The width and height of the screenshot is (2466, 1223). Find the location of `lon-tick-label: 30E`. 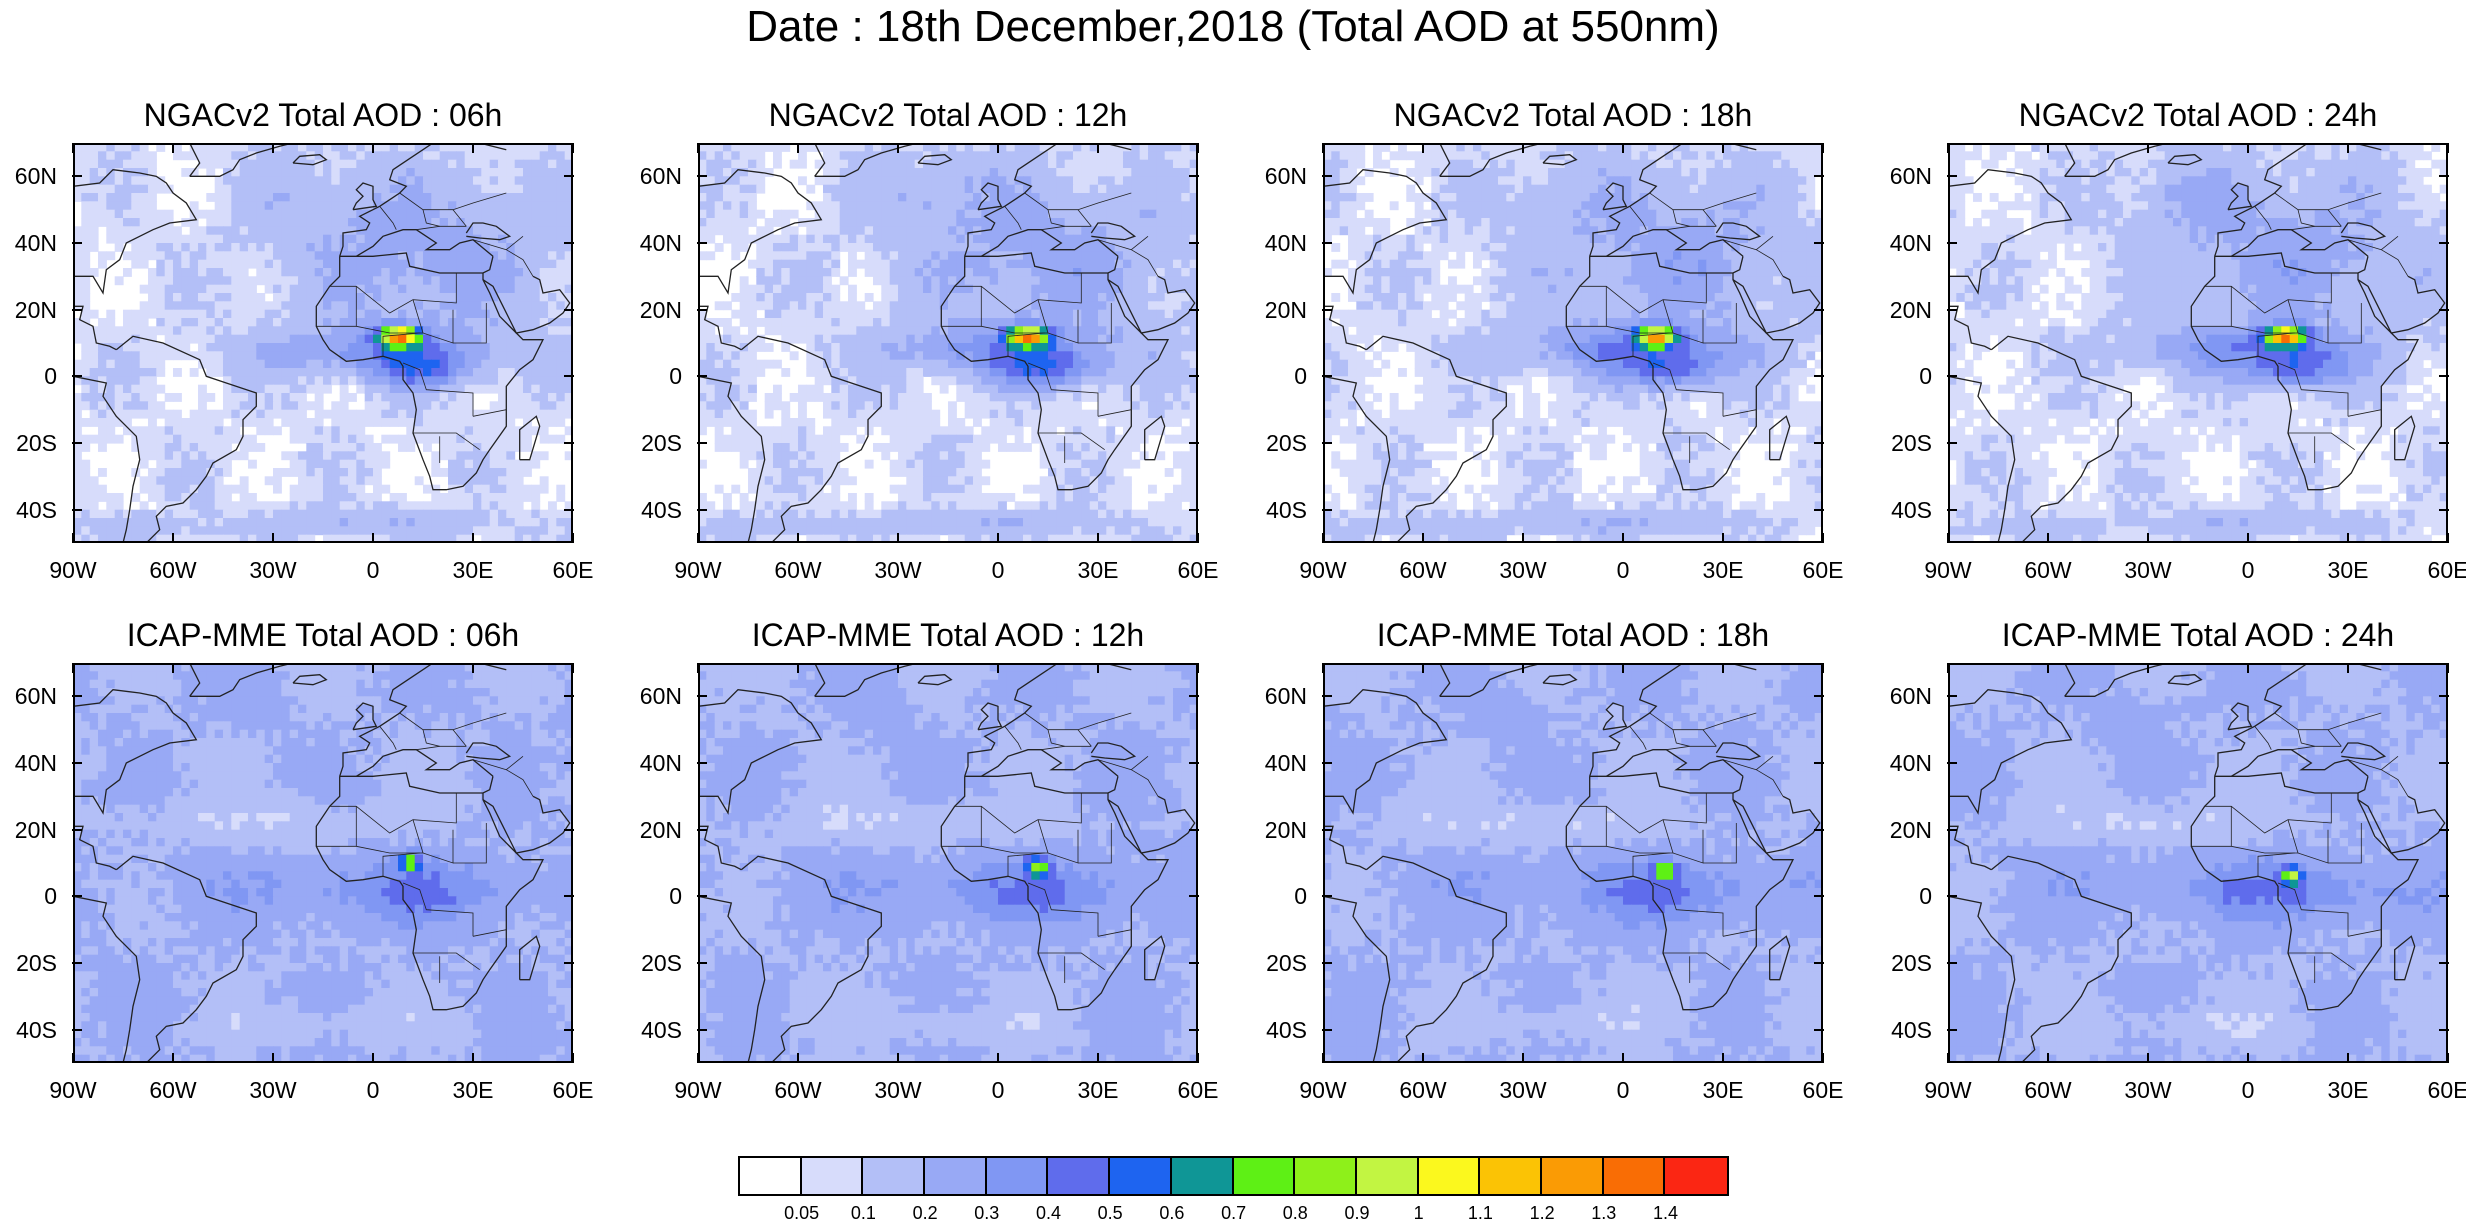

lon-tick-label: 30E is located at coordinates (473, 570).